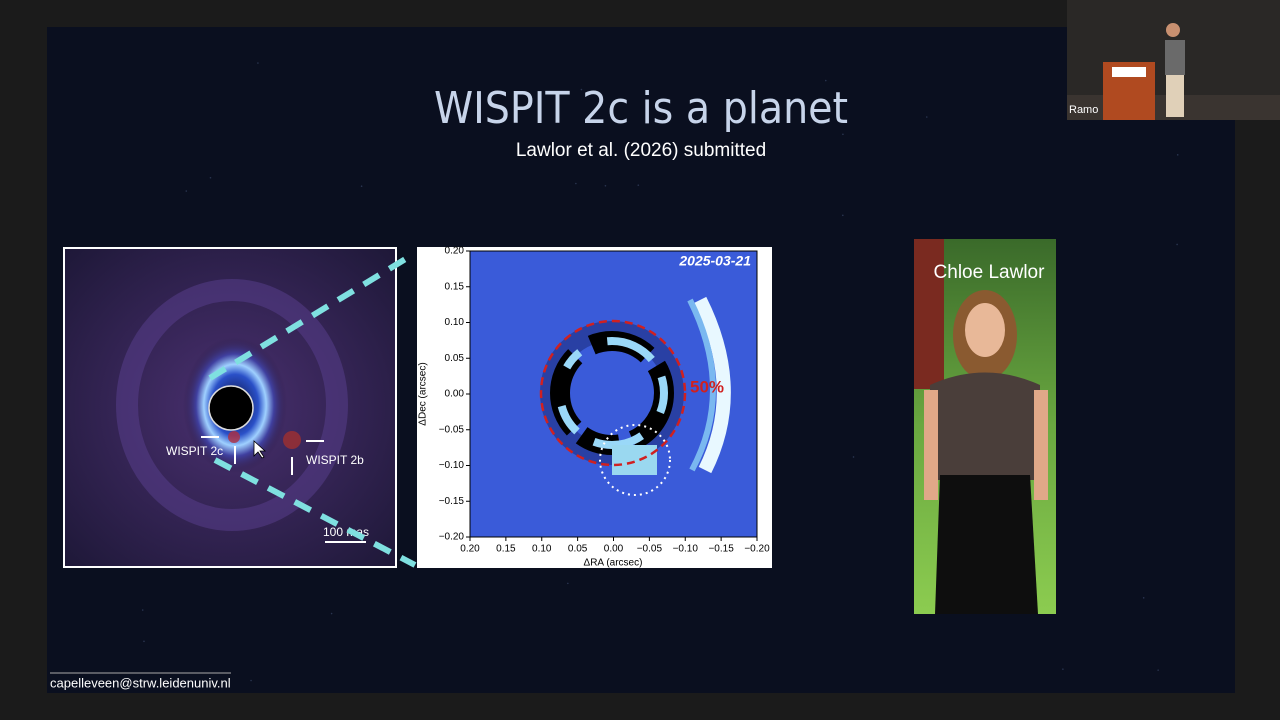 The image size is (1280, 720). What do you see at coordinates (714, 261) in the screenshot?
I see `plot-date: 2025-03-21` at bounding box center [714, 261].